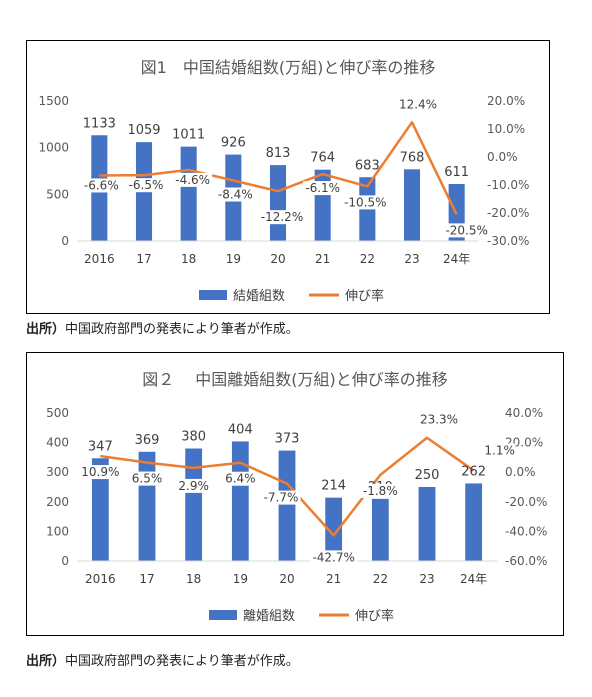 Image resolution: width=592 pixels, height=697 pixels. I want to click on c1-line-label: -10.5%, so click(365, 202).